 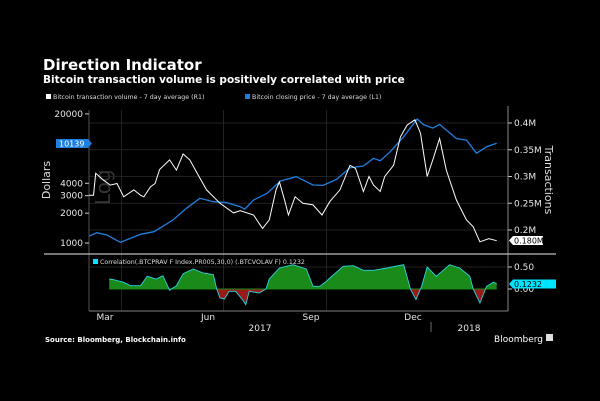 I want to click on legend-swatch-volume, so click(x=48, y=96).